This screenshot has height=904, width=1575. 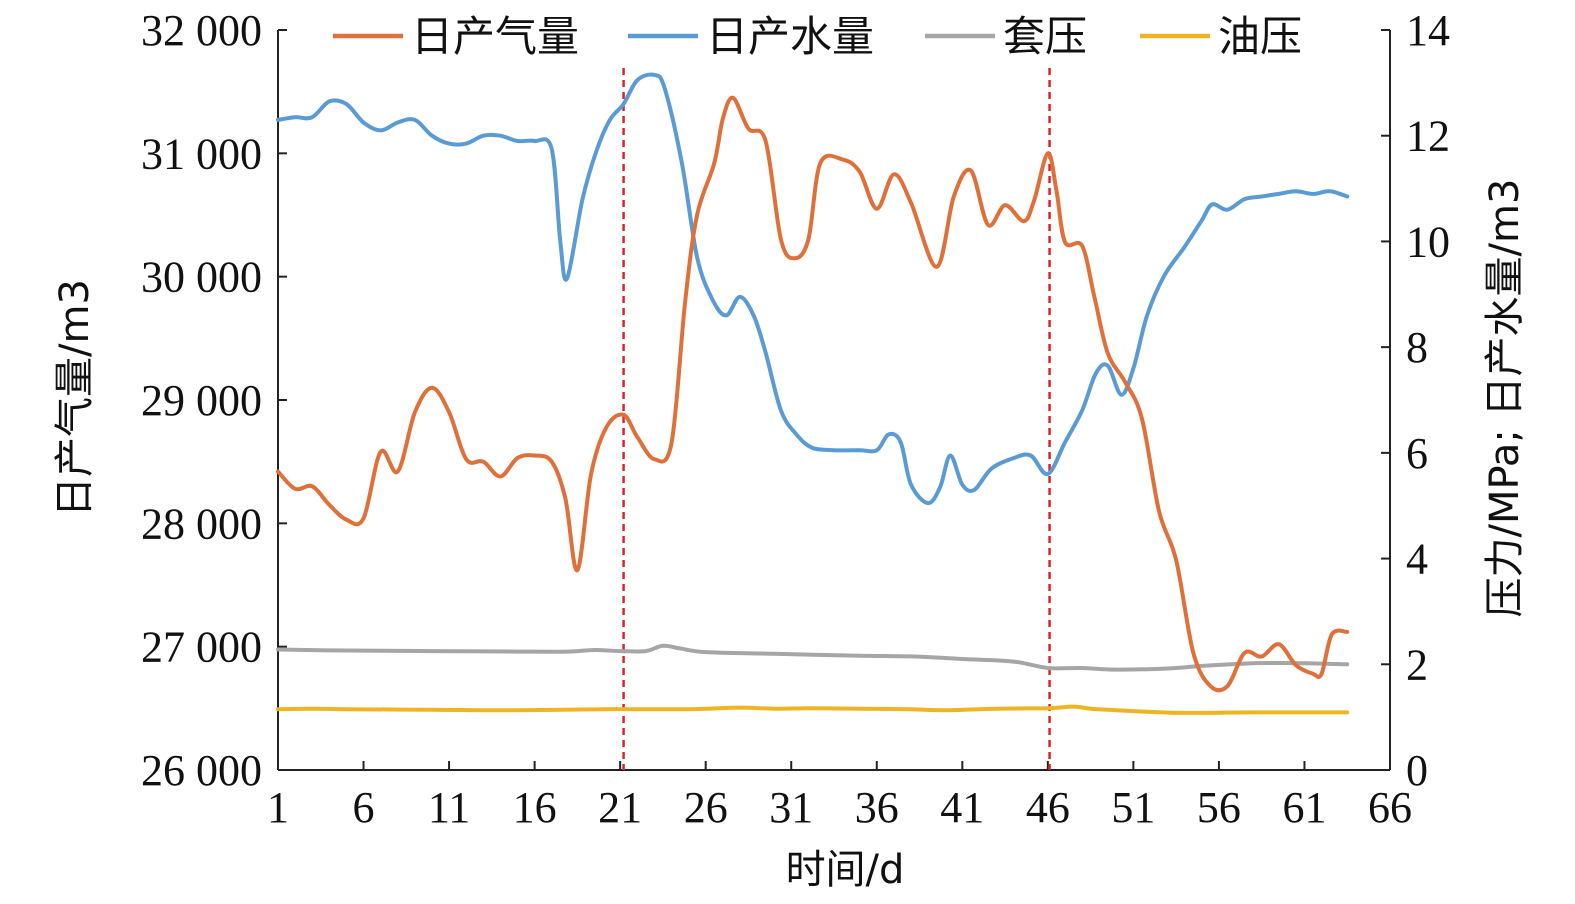 What do you see at coordinates (877, 807) in the screenshot?
I see `x-tick-label: 36` at bounding box center [877, 807].